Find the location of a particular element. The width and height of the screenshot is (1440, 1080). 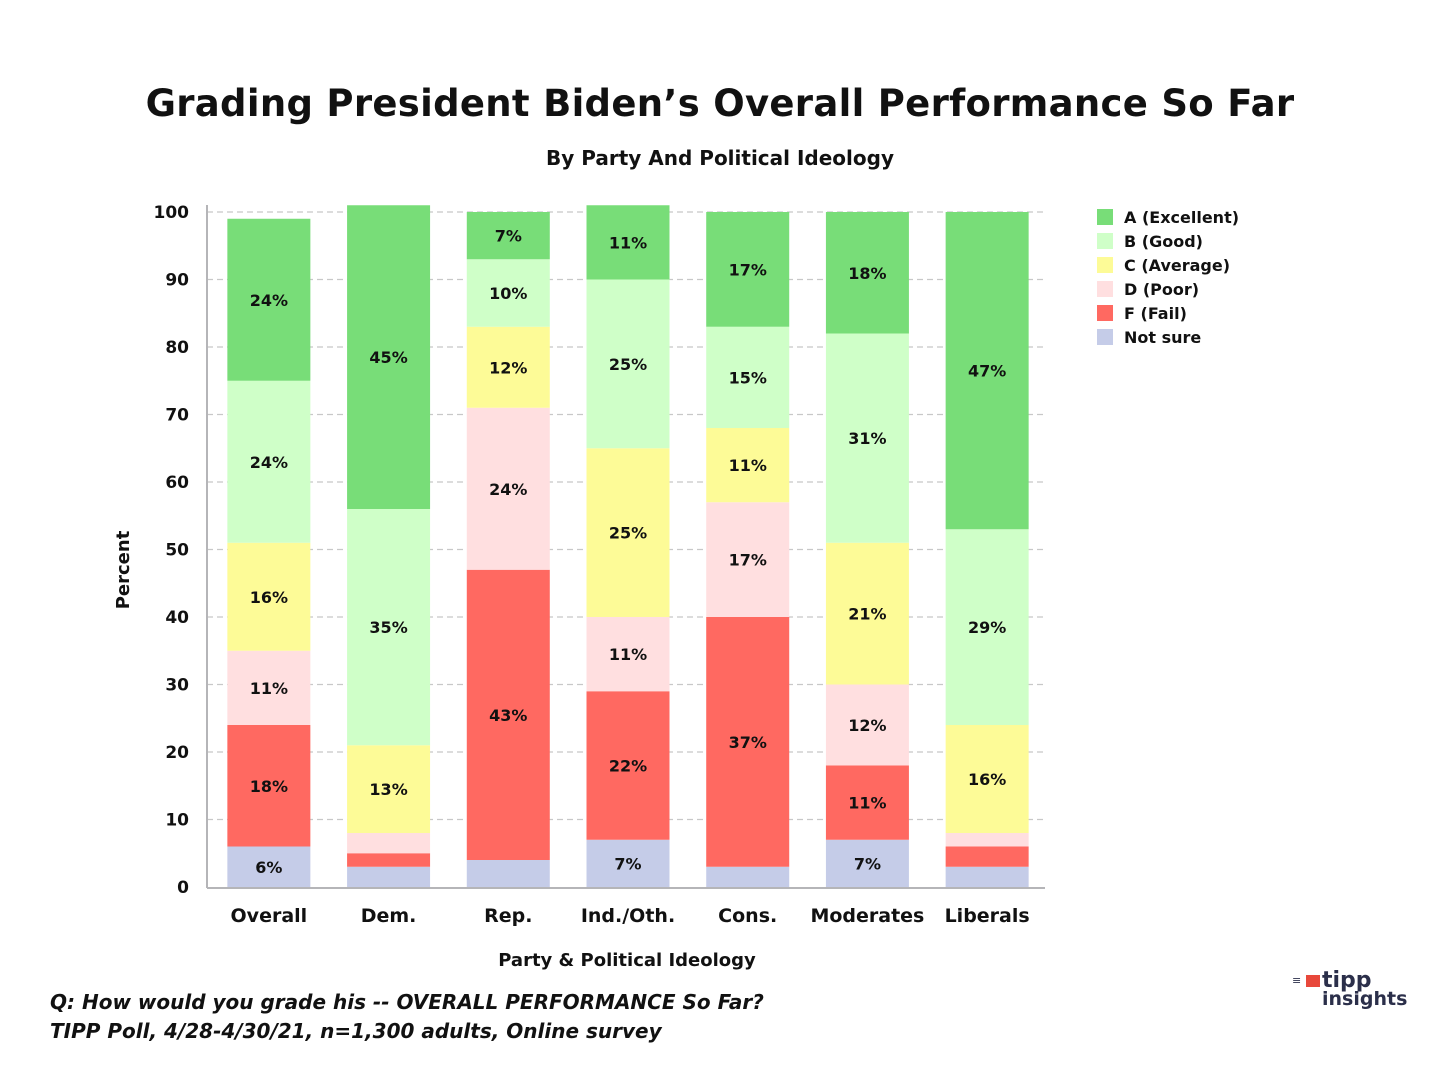

bar-stack: 7% 11% 12% 21% 31% 18% is located at coordinates (867, 549).